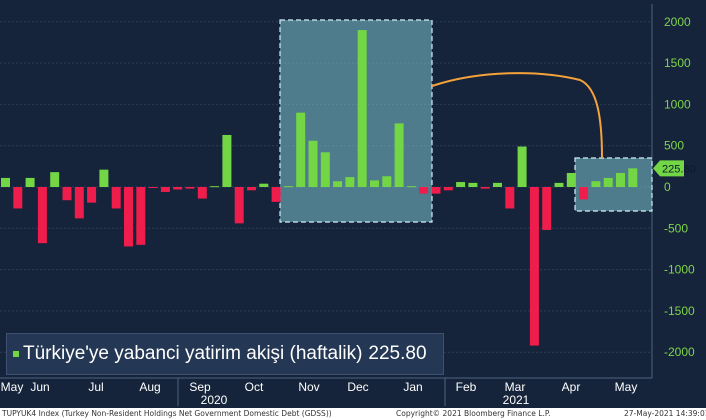 The image size is (706, 420). I want to click on footer-copyright: Copyright© 2021 Bloomberg Finance L.P., so click(473, 413).